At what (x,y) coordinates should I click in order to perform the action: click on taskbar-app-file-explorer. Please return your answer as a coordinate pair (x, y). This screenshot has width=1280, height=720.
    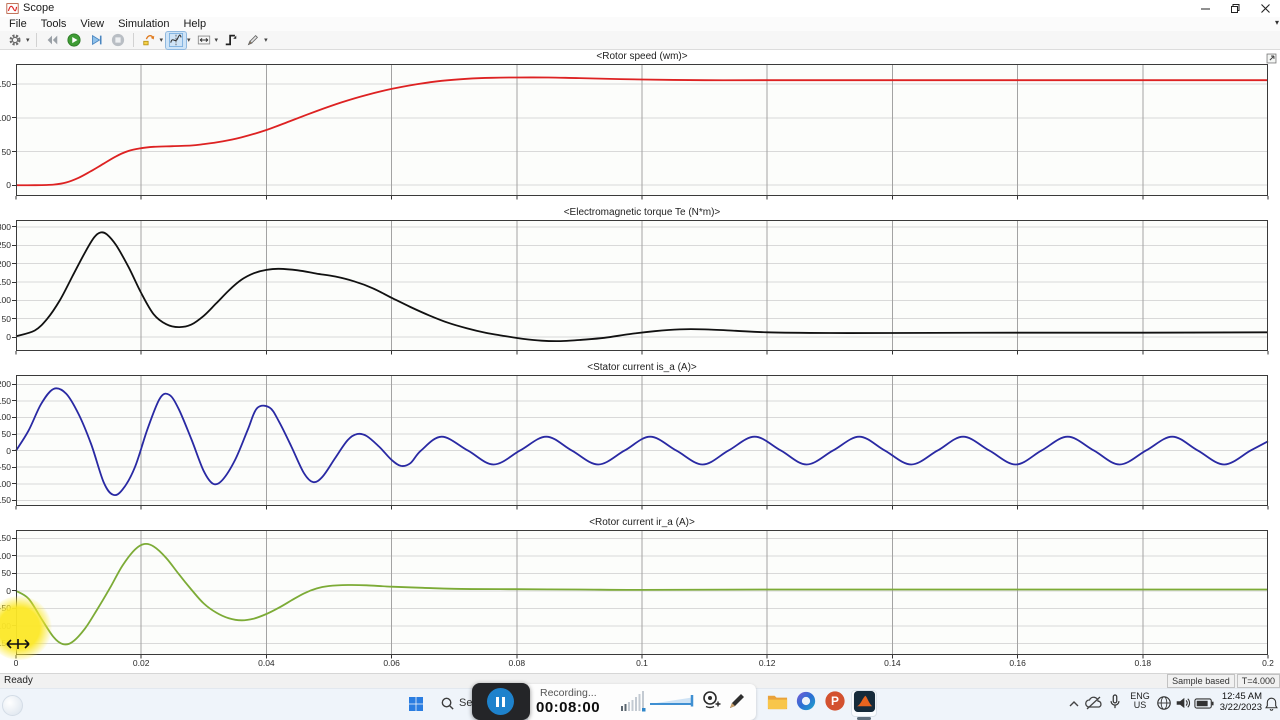
    Looking at the image, I should click on (777, 703).